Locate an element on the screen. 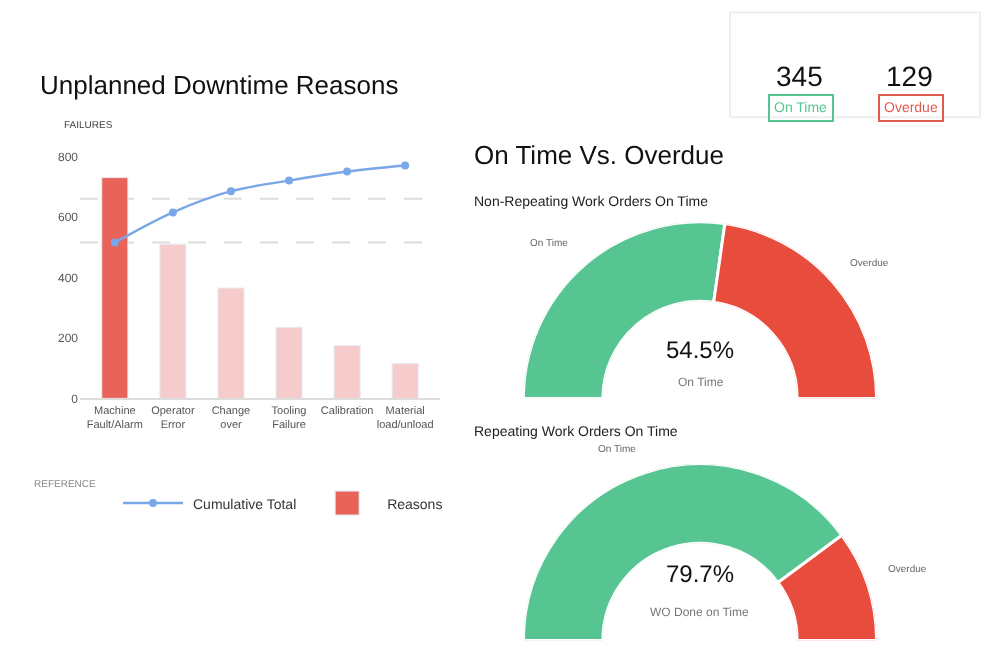 The height and width of the screenshot is (668, 1000). data-label: 129 is located at coordinates (910, 76).